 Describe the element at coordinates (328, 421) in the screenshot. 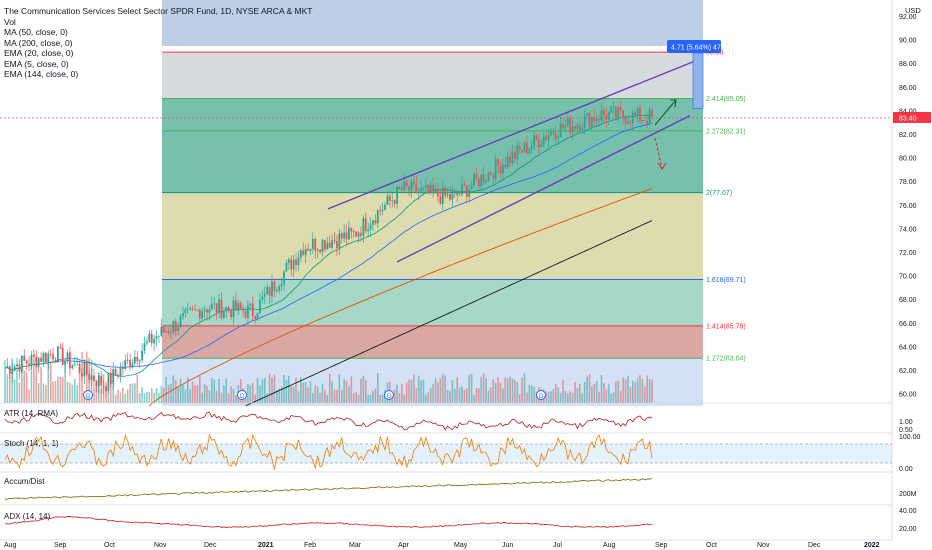

I see `atr-line` at that location.